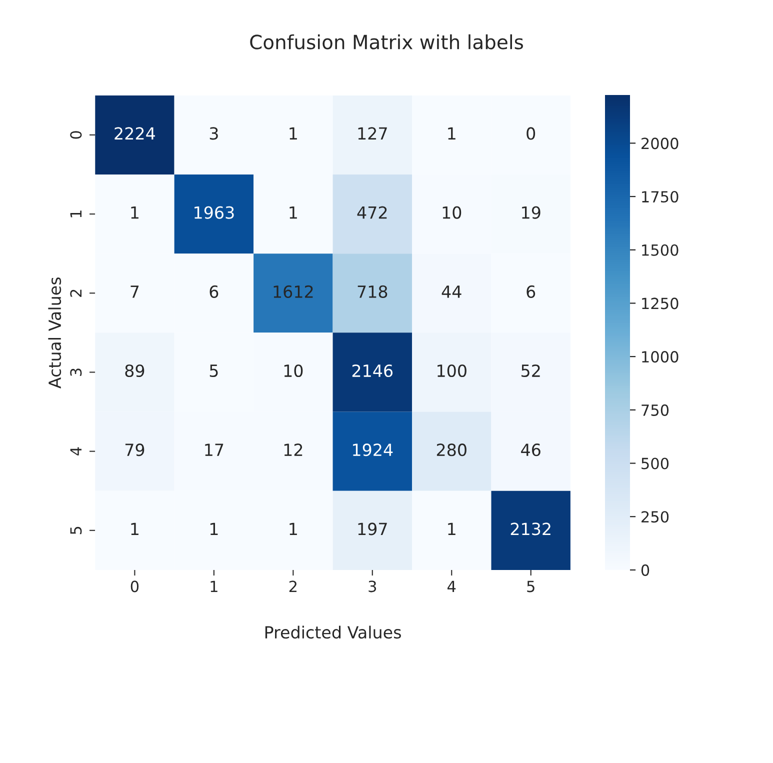 The height and width of the screenshot is (763, 773). What do you see at coordinates (134, 371) in the screenshot?
I see `data-label: 89` at bounding box center [134, 371].